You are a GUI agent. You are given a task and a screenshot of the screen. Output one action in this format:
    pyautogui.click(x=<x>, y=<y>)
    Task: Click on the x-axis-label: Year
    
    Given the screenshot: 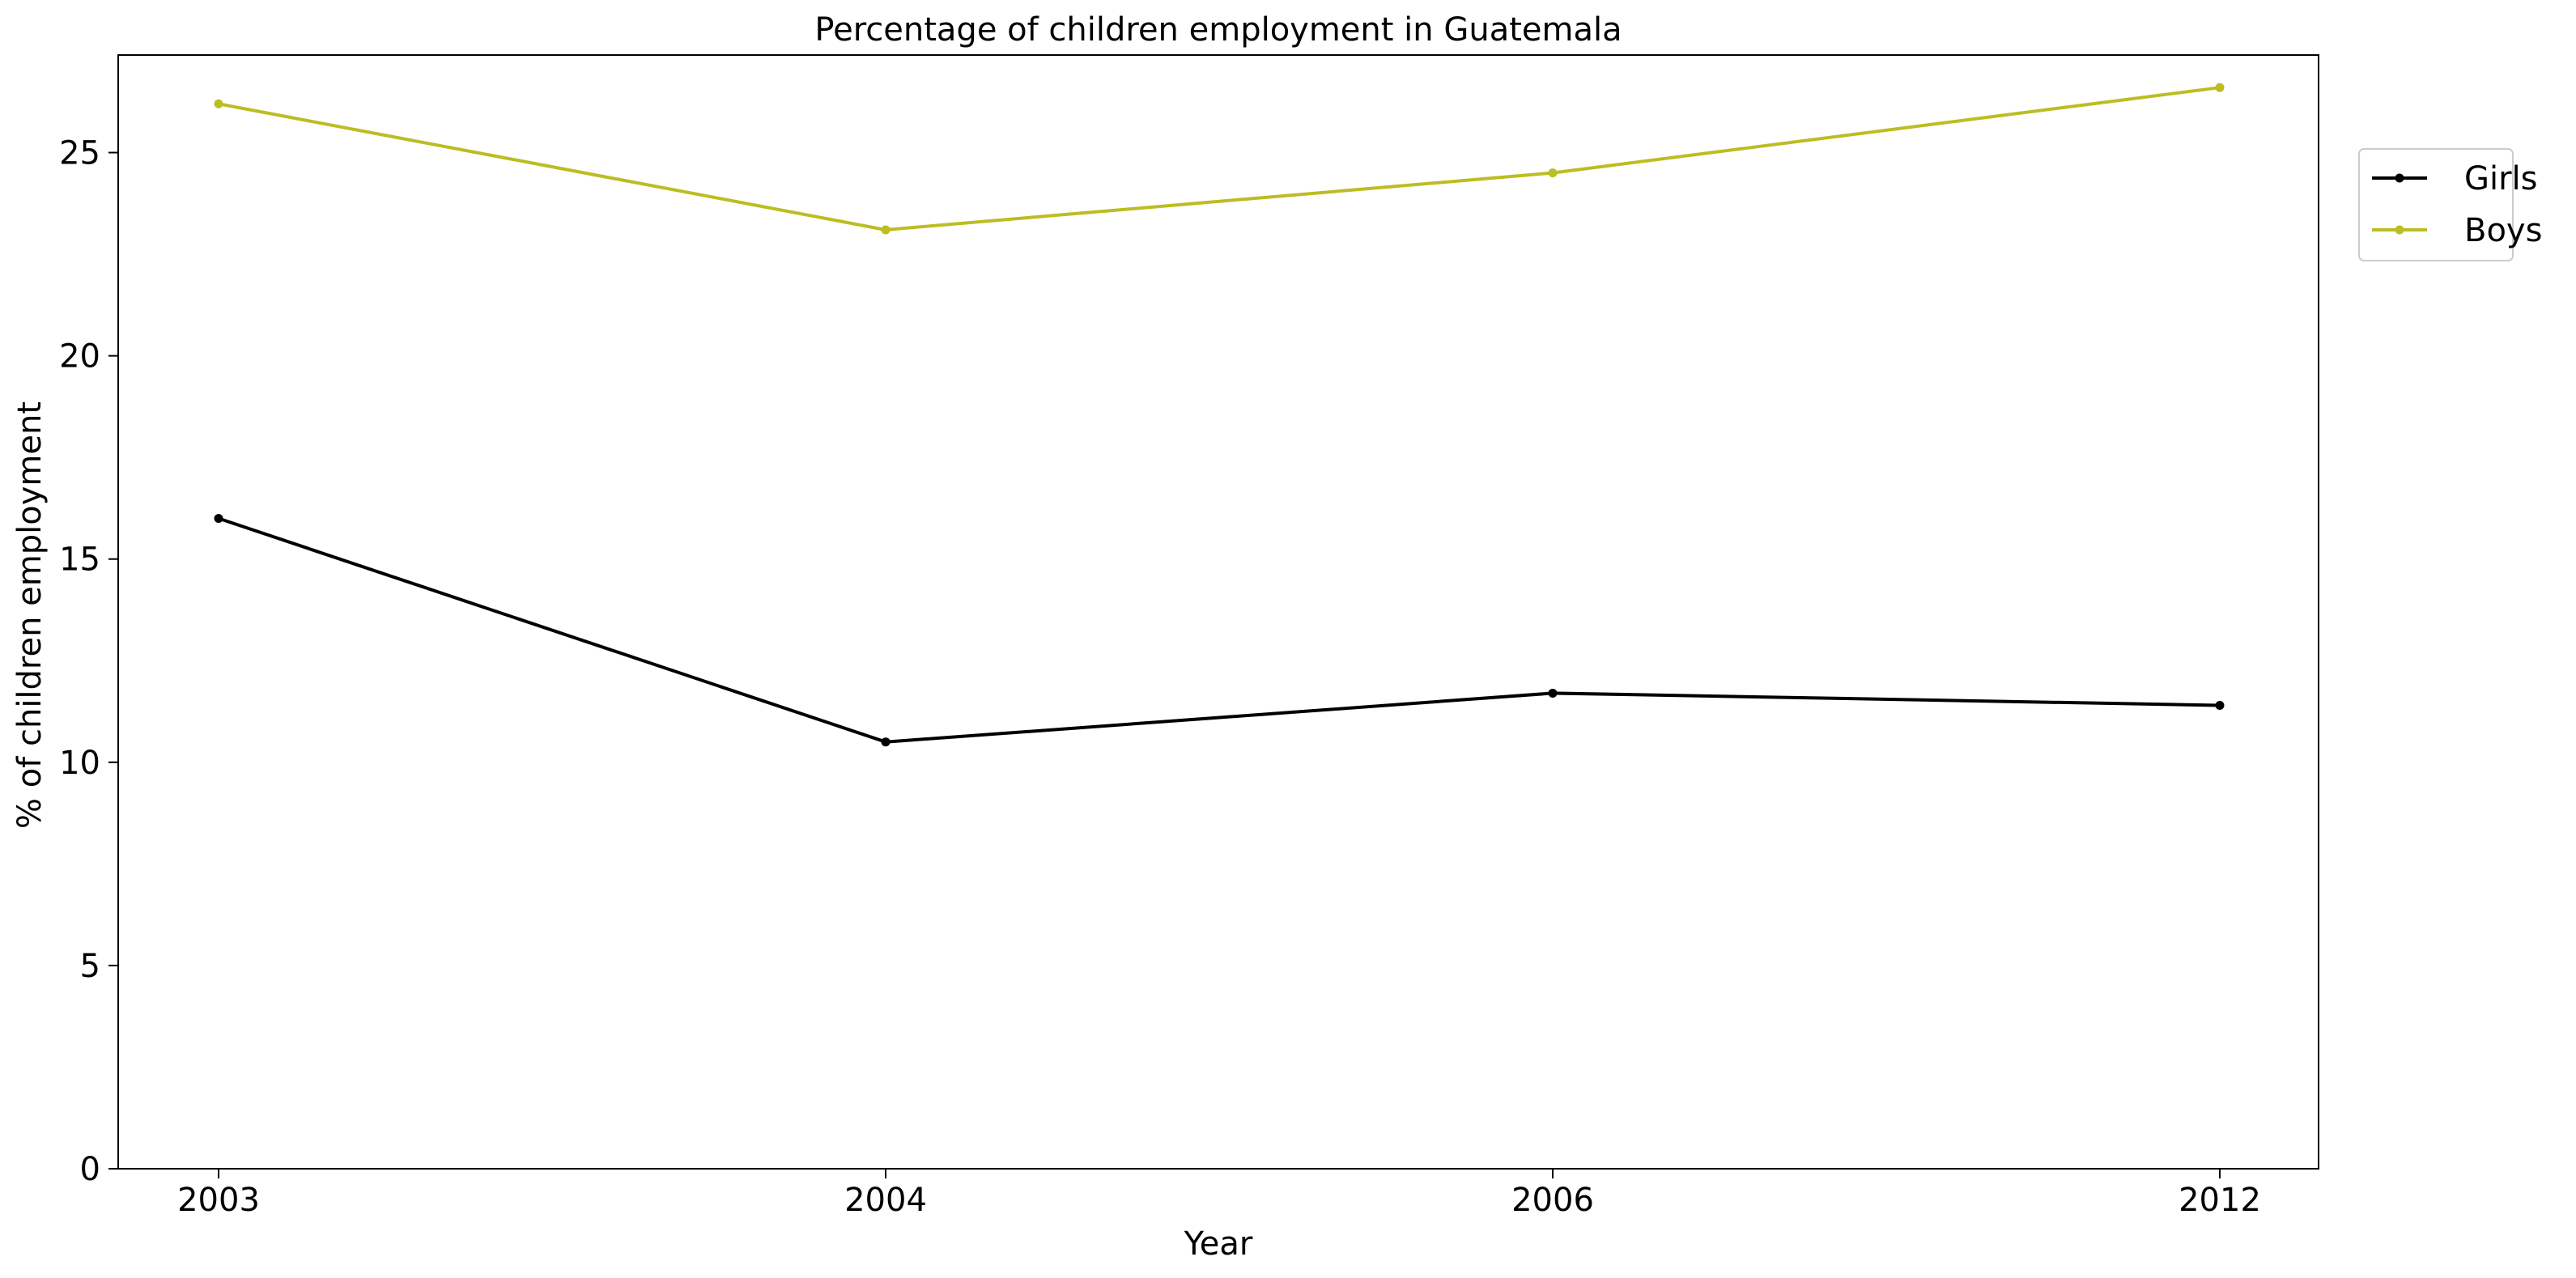 What is the action you would take?
    pyautogui.click(x=1218, y=1244)
    